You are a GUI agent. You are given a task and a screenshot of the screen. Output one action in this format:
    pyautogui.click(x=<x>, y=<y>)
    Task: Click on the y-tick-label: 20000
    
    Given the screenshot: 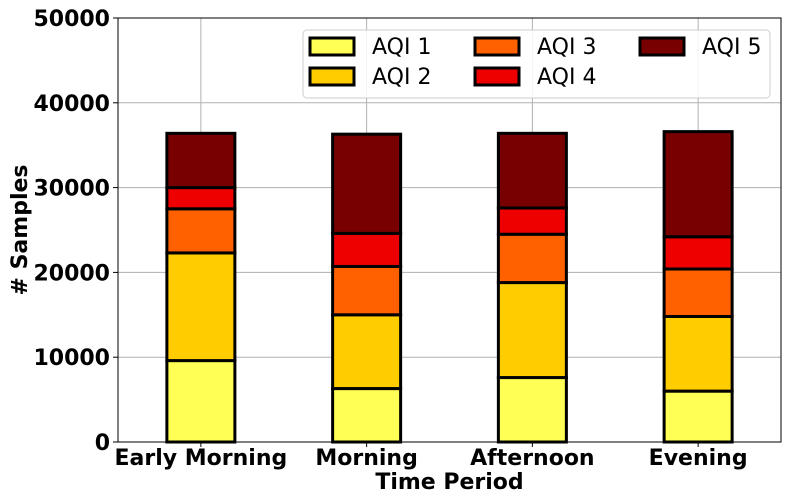 What is the action you would take?
    pyautogui.click(x=71, y=273)
    